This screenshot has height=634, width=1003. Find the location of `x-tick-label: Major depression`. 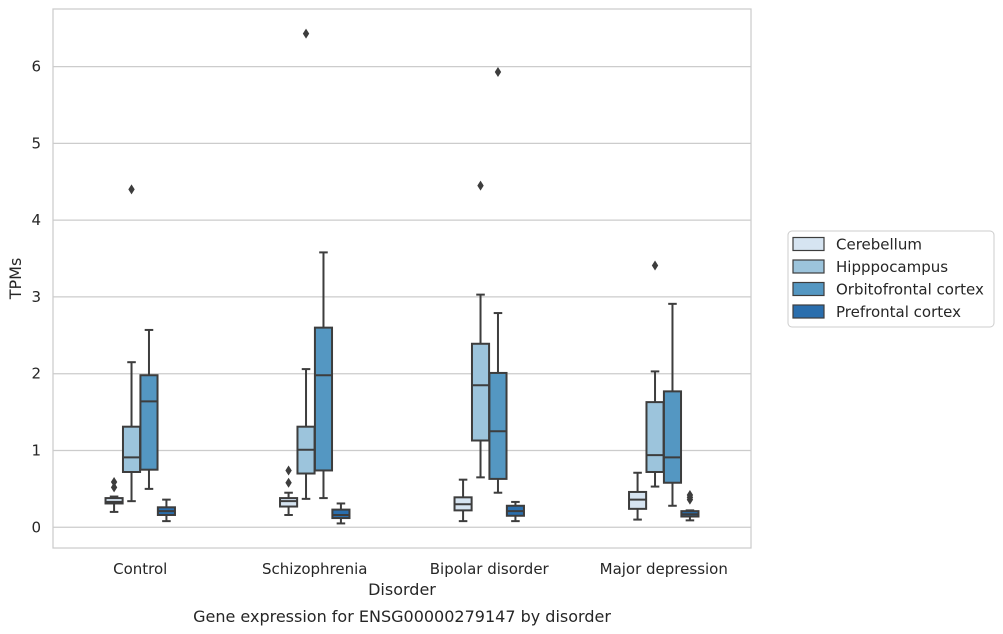

x-tick-label: Major depression is located at coordinates (664, 569).